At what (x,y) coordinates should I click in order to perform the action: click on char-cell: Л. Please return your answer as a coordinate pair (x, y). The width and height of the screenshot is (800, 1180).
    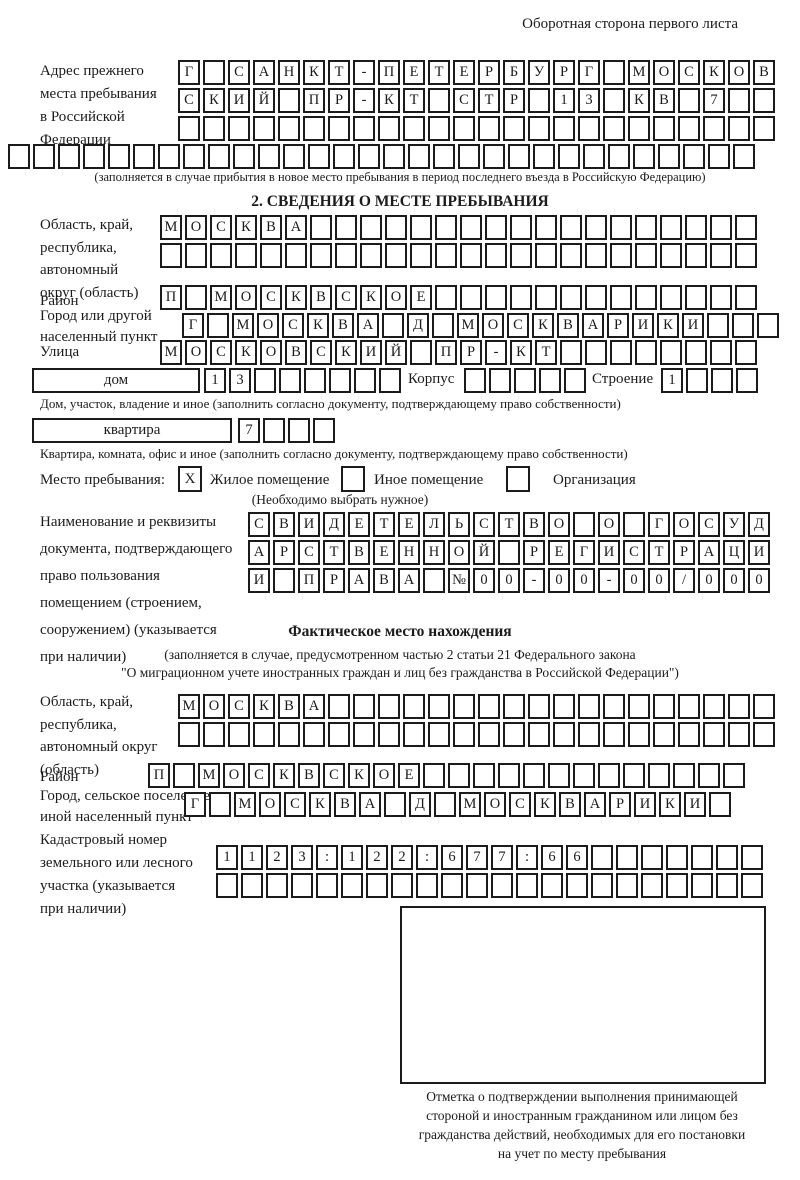
    Looking at the image, I should click on (434, 524).